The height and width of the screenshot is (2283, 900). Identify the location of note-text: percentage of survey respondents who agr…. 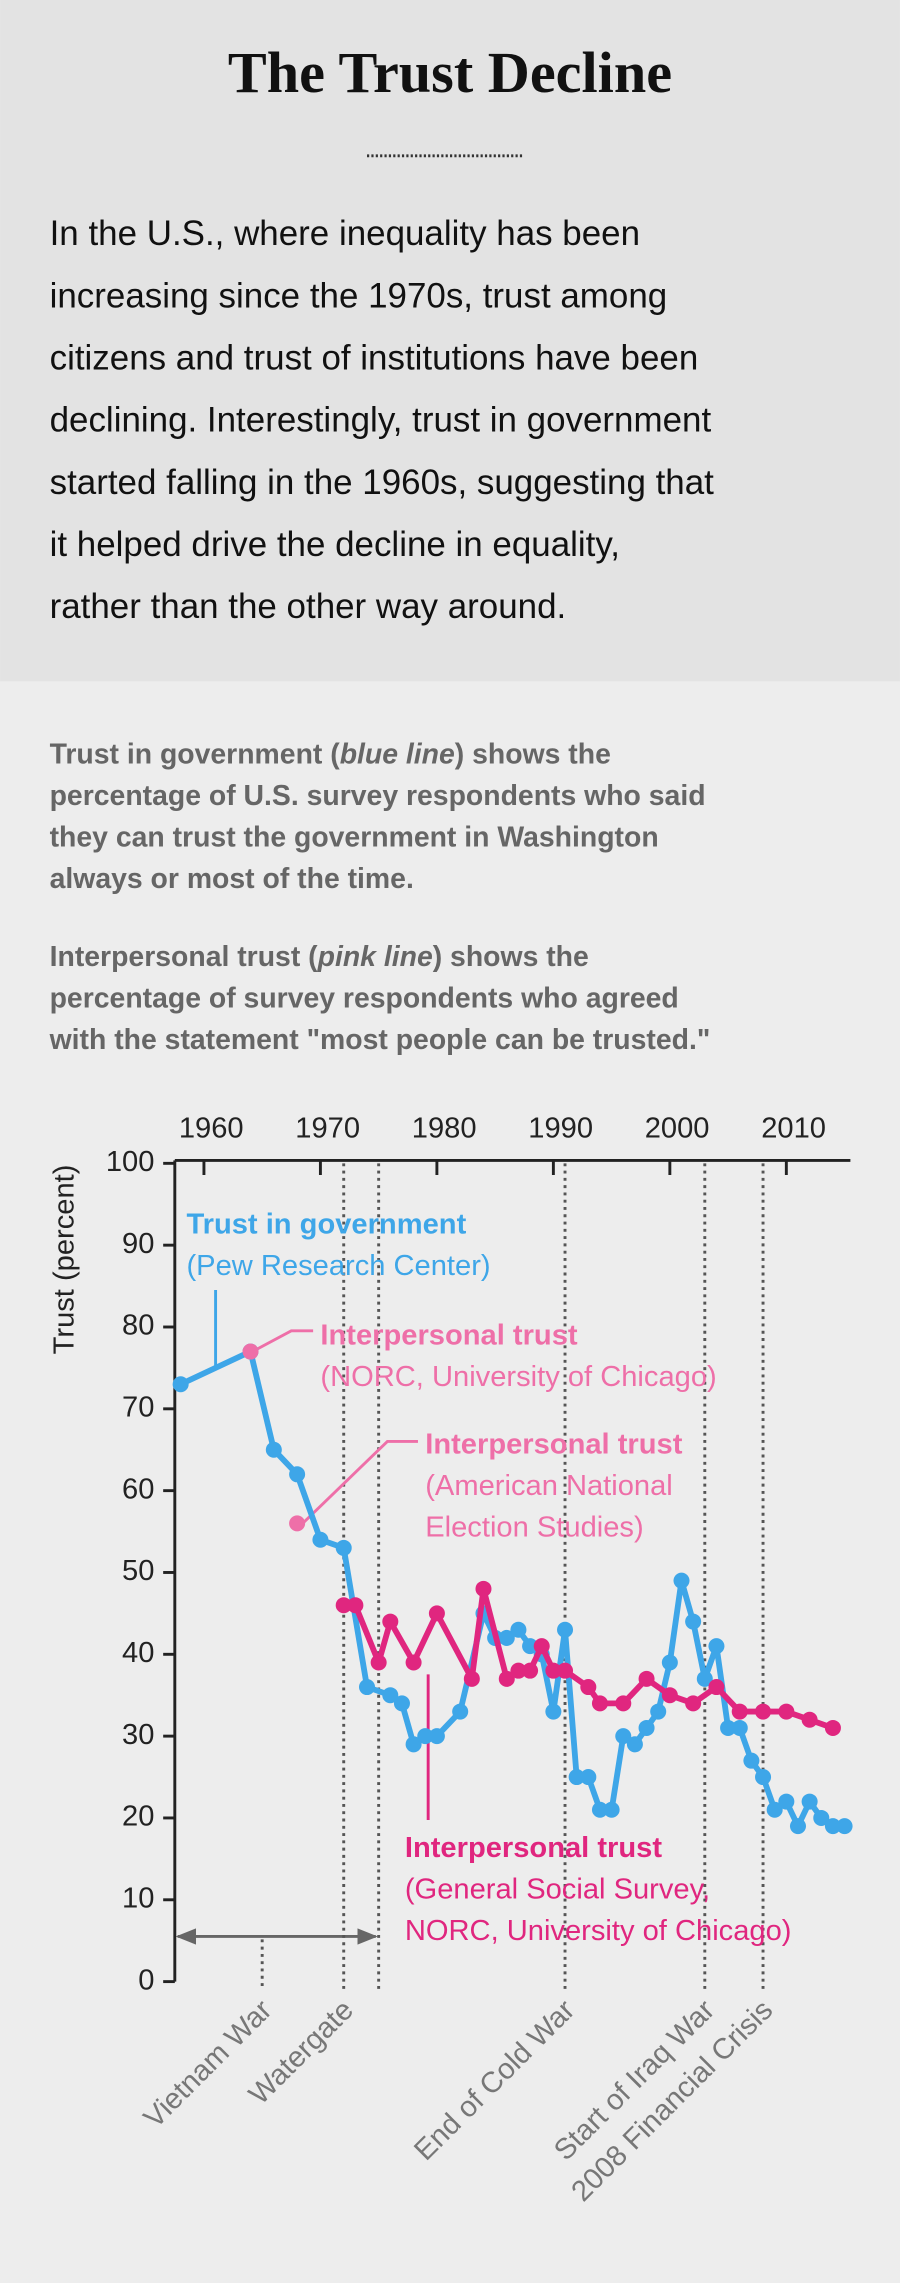
(364, 998).